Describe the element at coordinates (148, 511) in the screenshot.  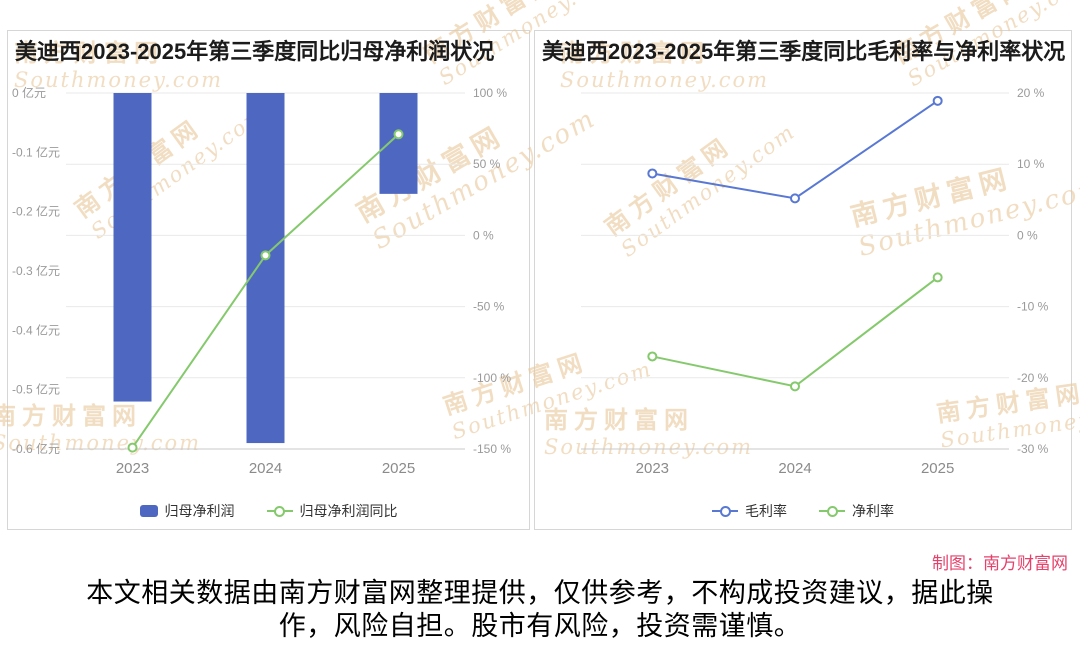
I see `bar-swatch-icon` at that location.